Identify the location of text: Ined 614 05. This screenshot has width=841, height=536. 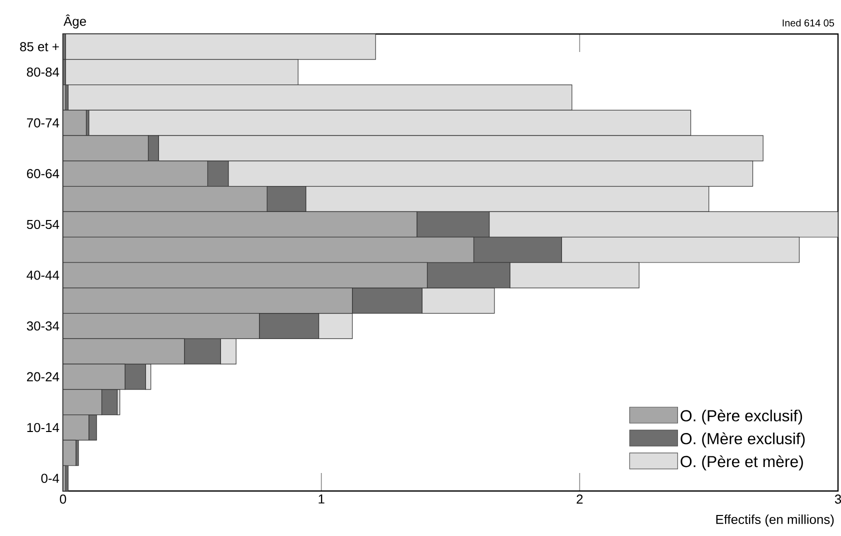
(808, 22).